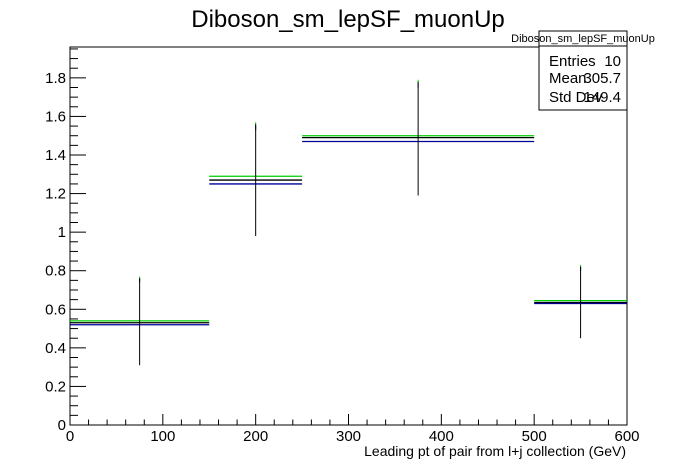  I want to click on stats-stddev-value: 149.4, so click(602, 97).